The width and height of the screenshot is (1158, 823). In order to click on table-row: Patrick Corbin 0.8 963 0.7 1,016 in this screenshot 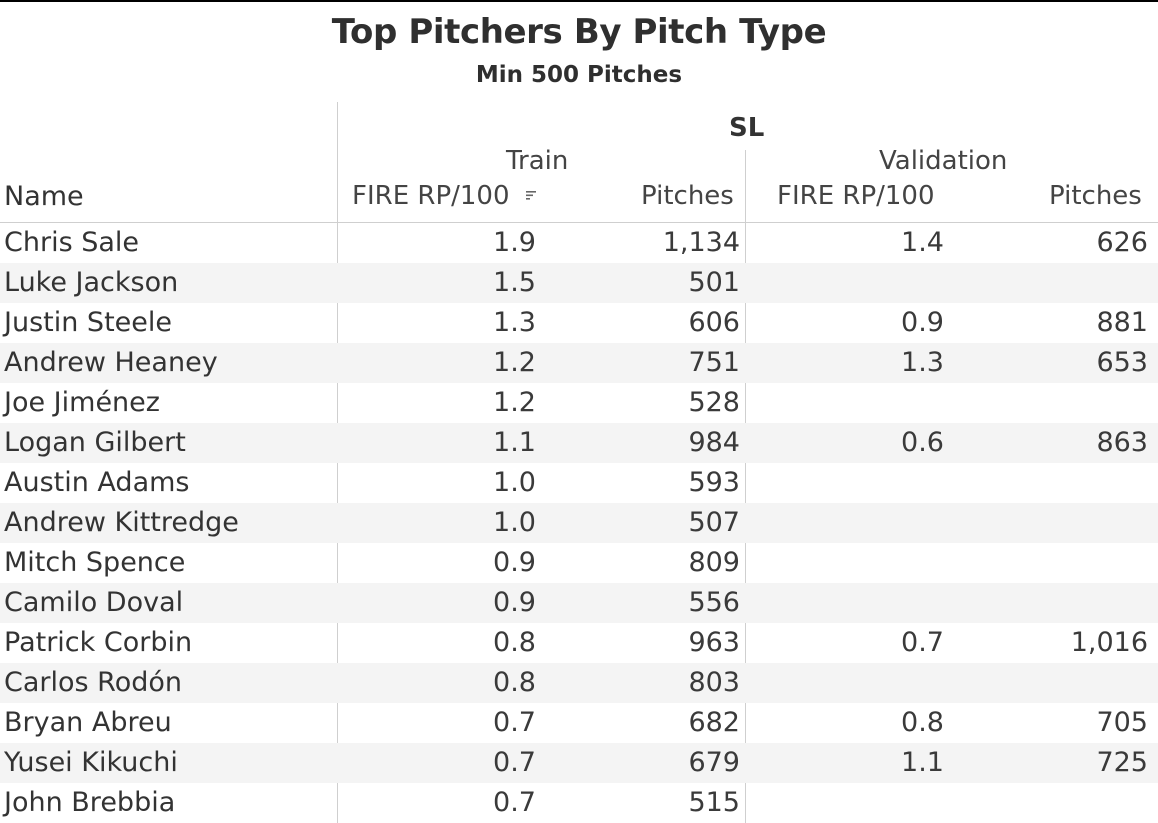, I will do `click(579, 643)`.